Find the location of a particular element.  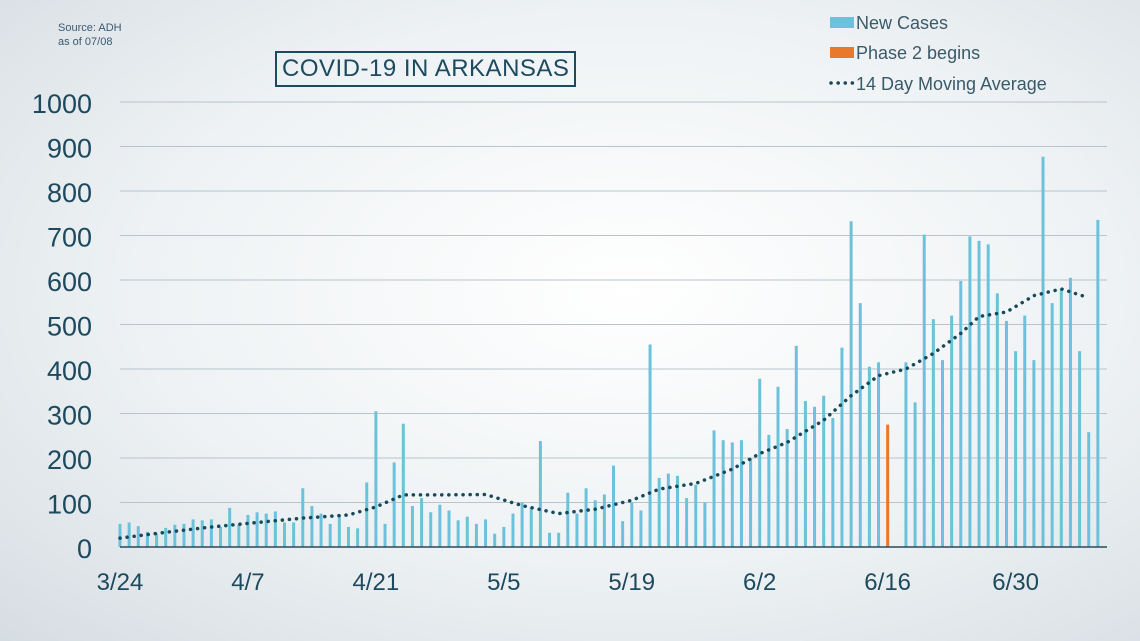

y-tick-label: 500 is located at coordinates (69, 327).